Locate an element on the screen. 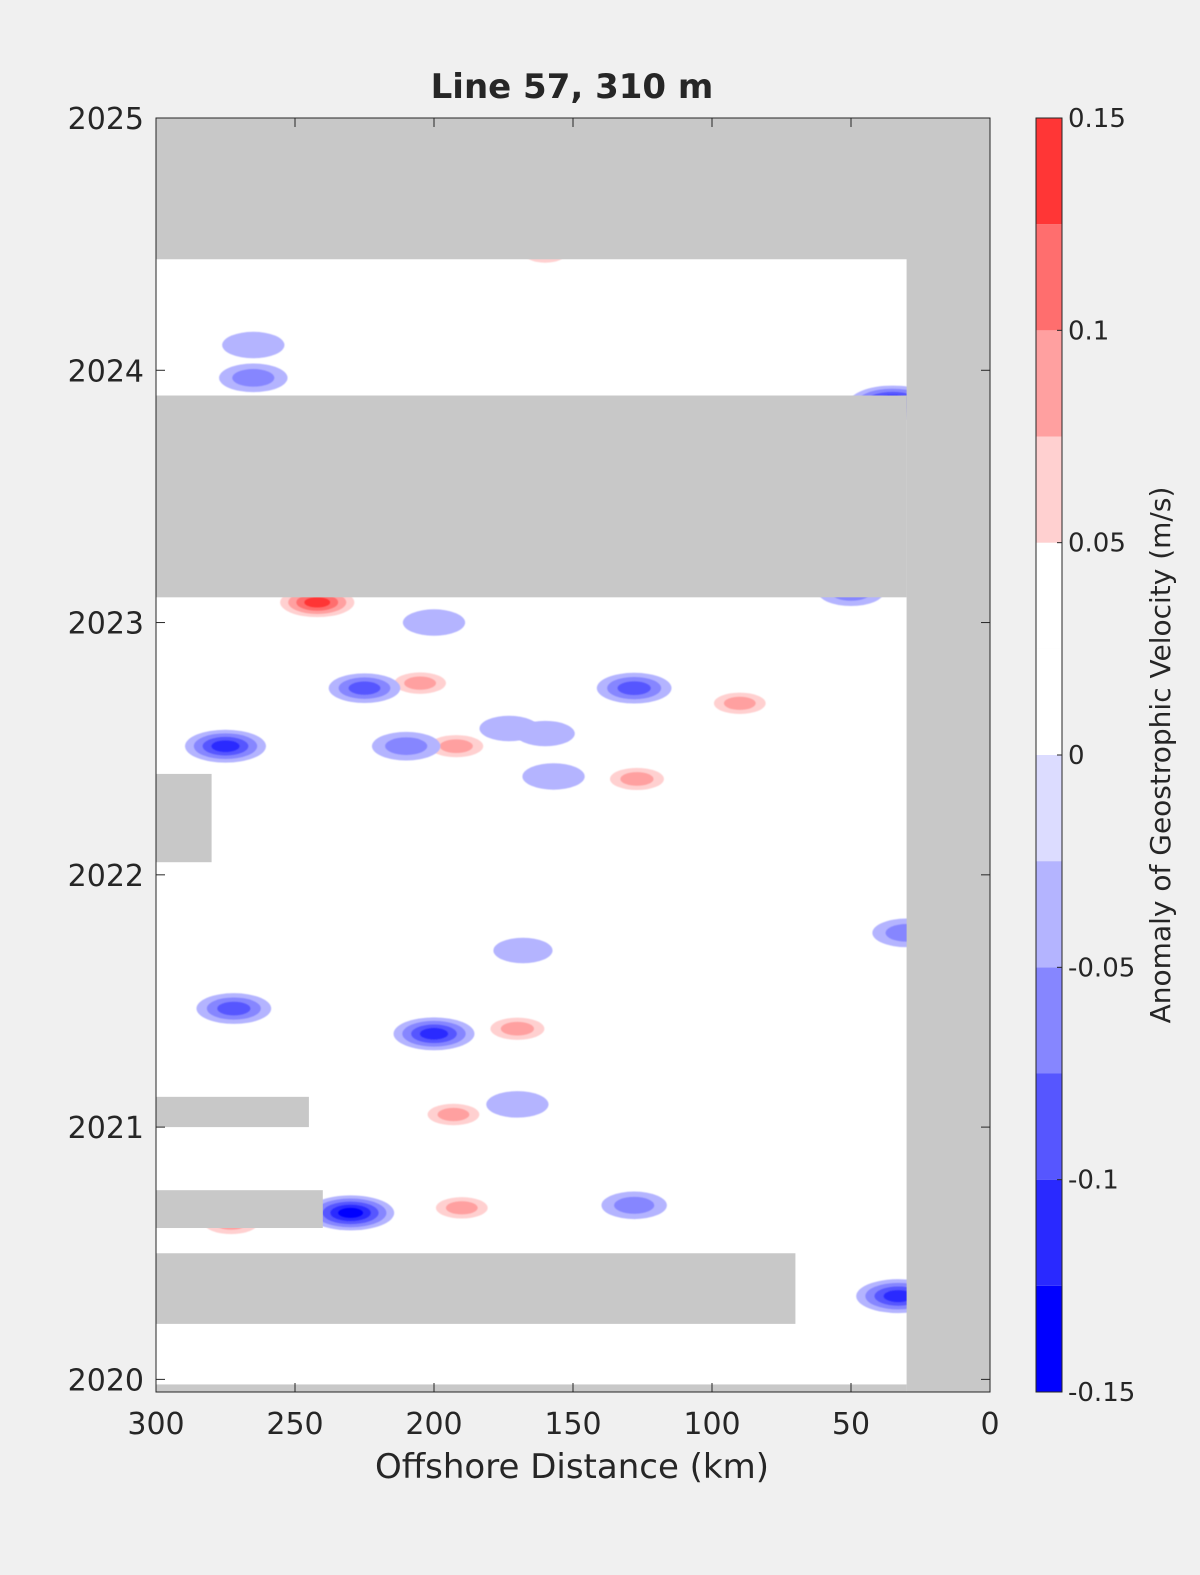 The width and height of the screenshot is (1200, 1575). chart-title: Line 57, 310 m is located at coordinates (572, 87).